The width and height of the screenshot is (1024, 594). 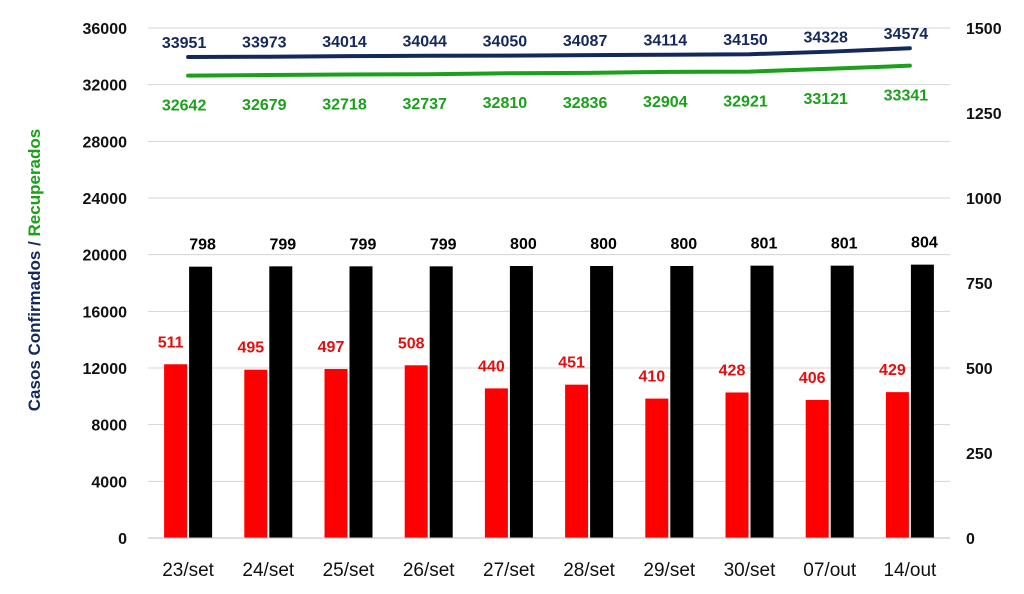 What do you see at coordinates (424, 42) in the screenshot?
I see `data-label-confirmed: 34044` at bounding box center [424, 42].